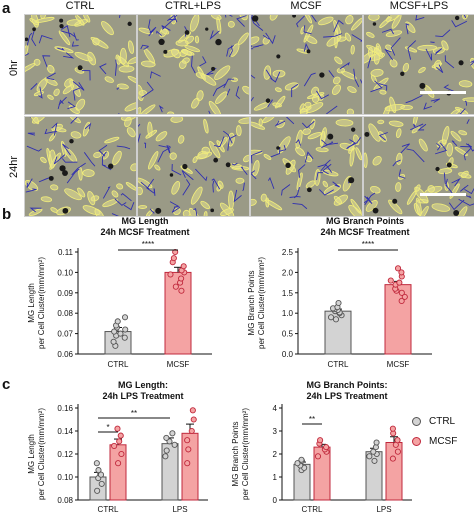  What do you see at coordinates (419, 6) in the screenshot?
I see `column-label-mcsf-lps: MCSF+LPS` at bounding box center [419, 6].